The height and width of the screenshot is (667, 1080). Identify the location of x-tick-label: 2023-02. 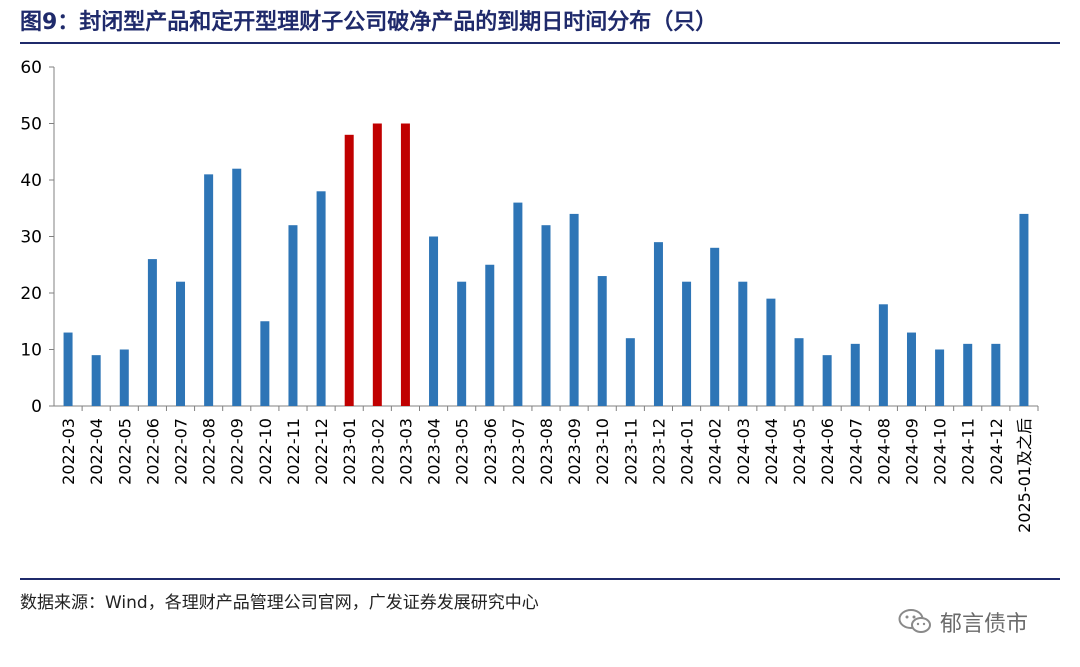
(377, 451).